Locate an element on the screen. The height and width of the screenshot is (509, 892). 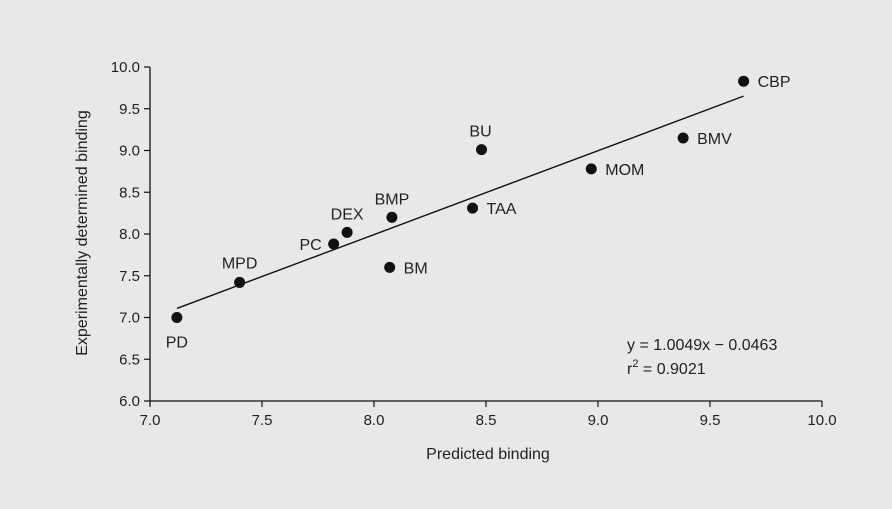
point-label-bu: BU is located at coordinates (480, 132).